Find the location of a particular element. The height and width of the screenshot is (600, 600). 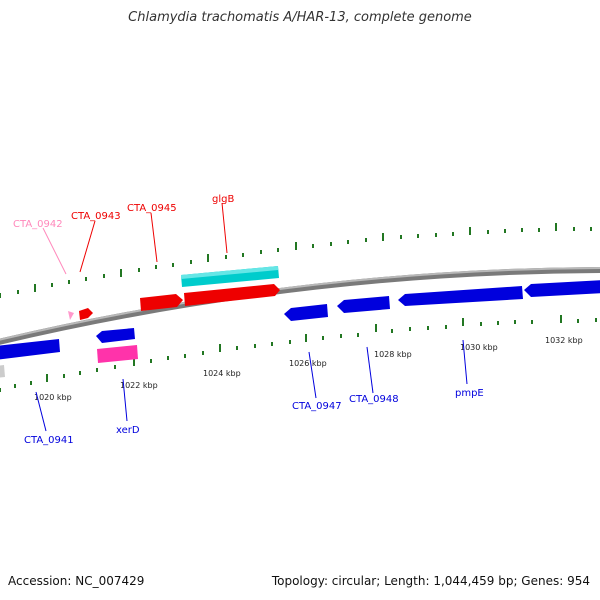

accession-label: Accession: NC_007429 is located at coordinates (76, 581).